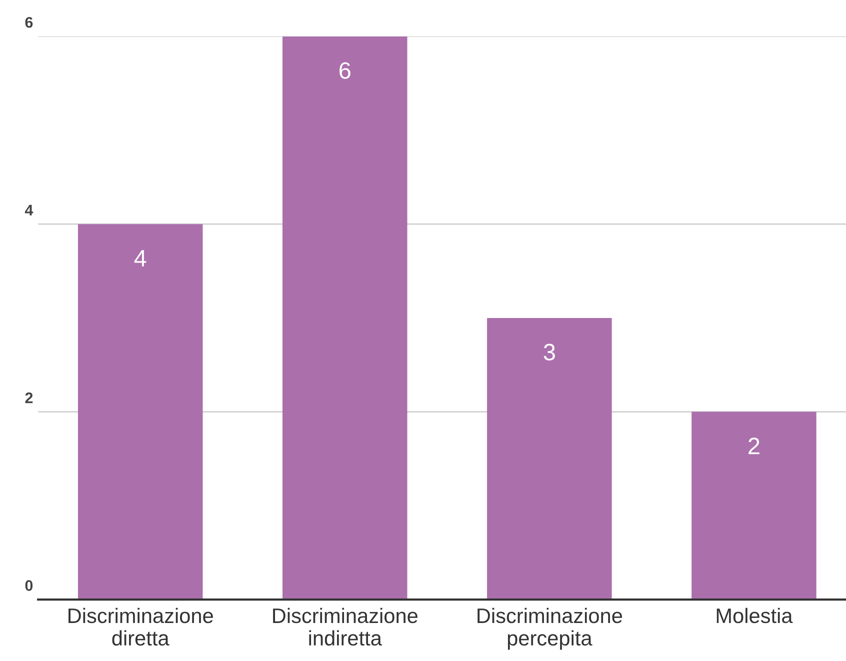  What do you see at coordinates (550, 629) in the screenshot?
I see `x-tick-label: Discriminazione percepita` at bounding box center [550, 629].